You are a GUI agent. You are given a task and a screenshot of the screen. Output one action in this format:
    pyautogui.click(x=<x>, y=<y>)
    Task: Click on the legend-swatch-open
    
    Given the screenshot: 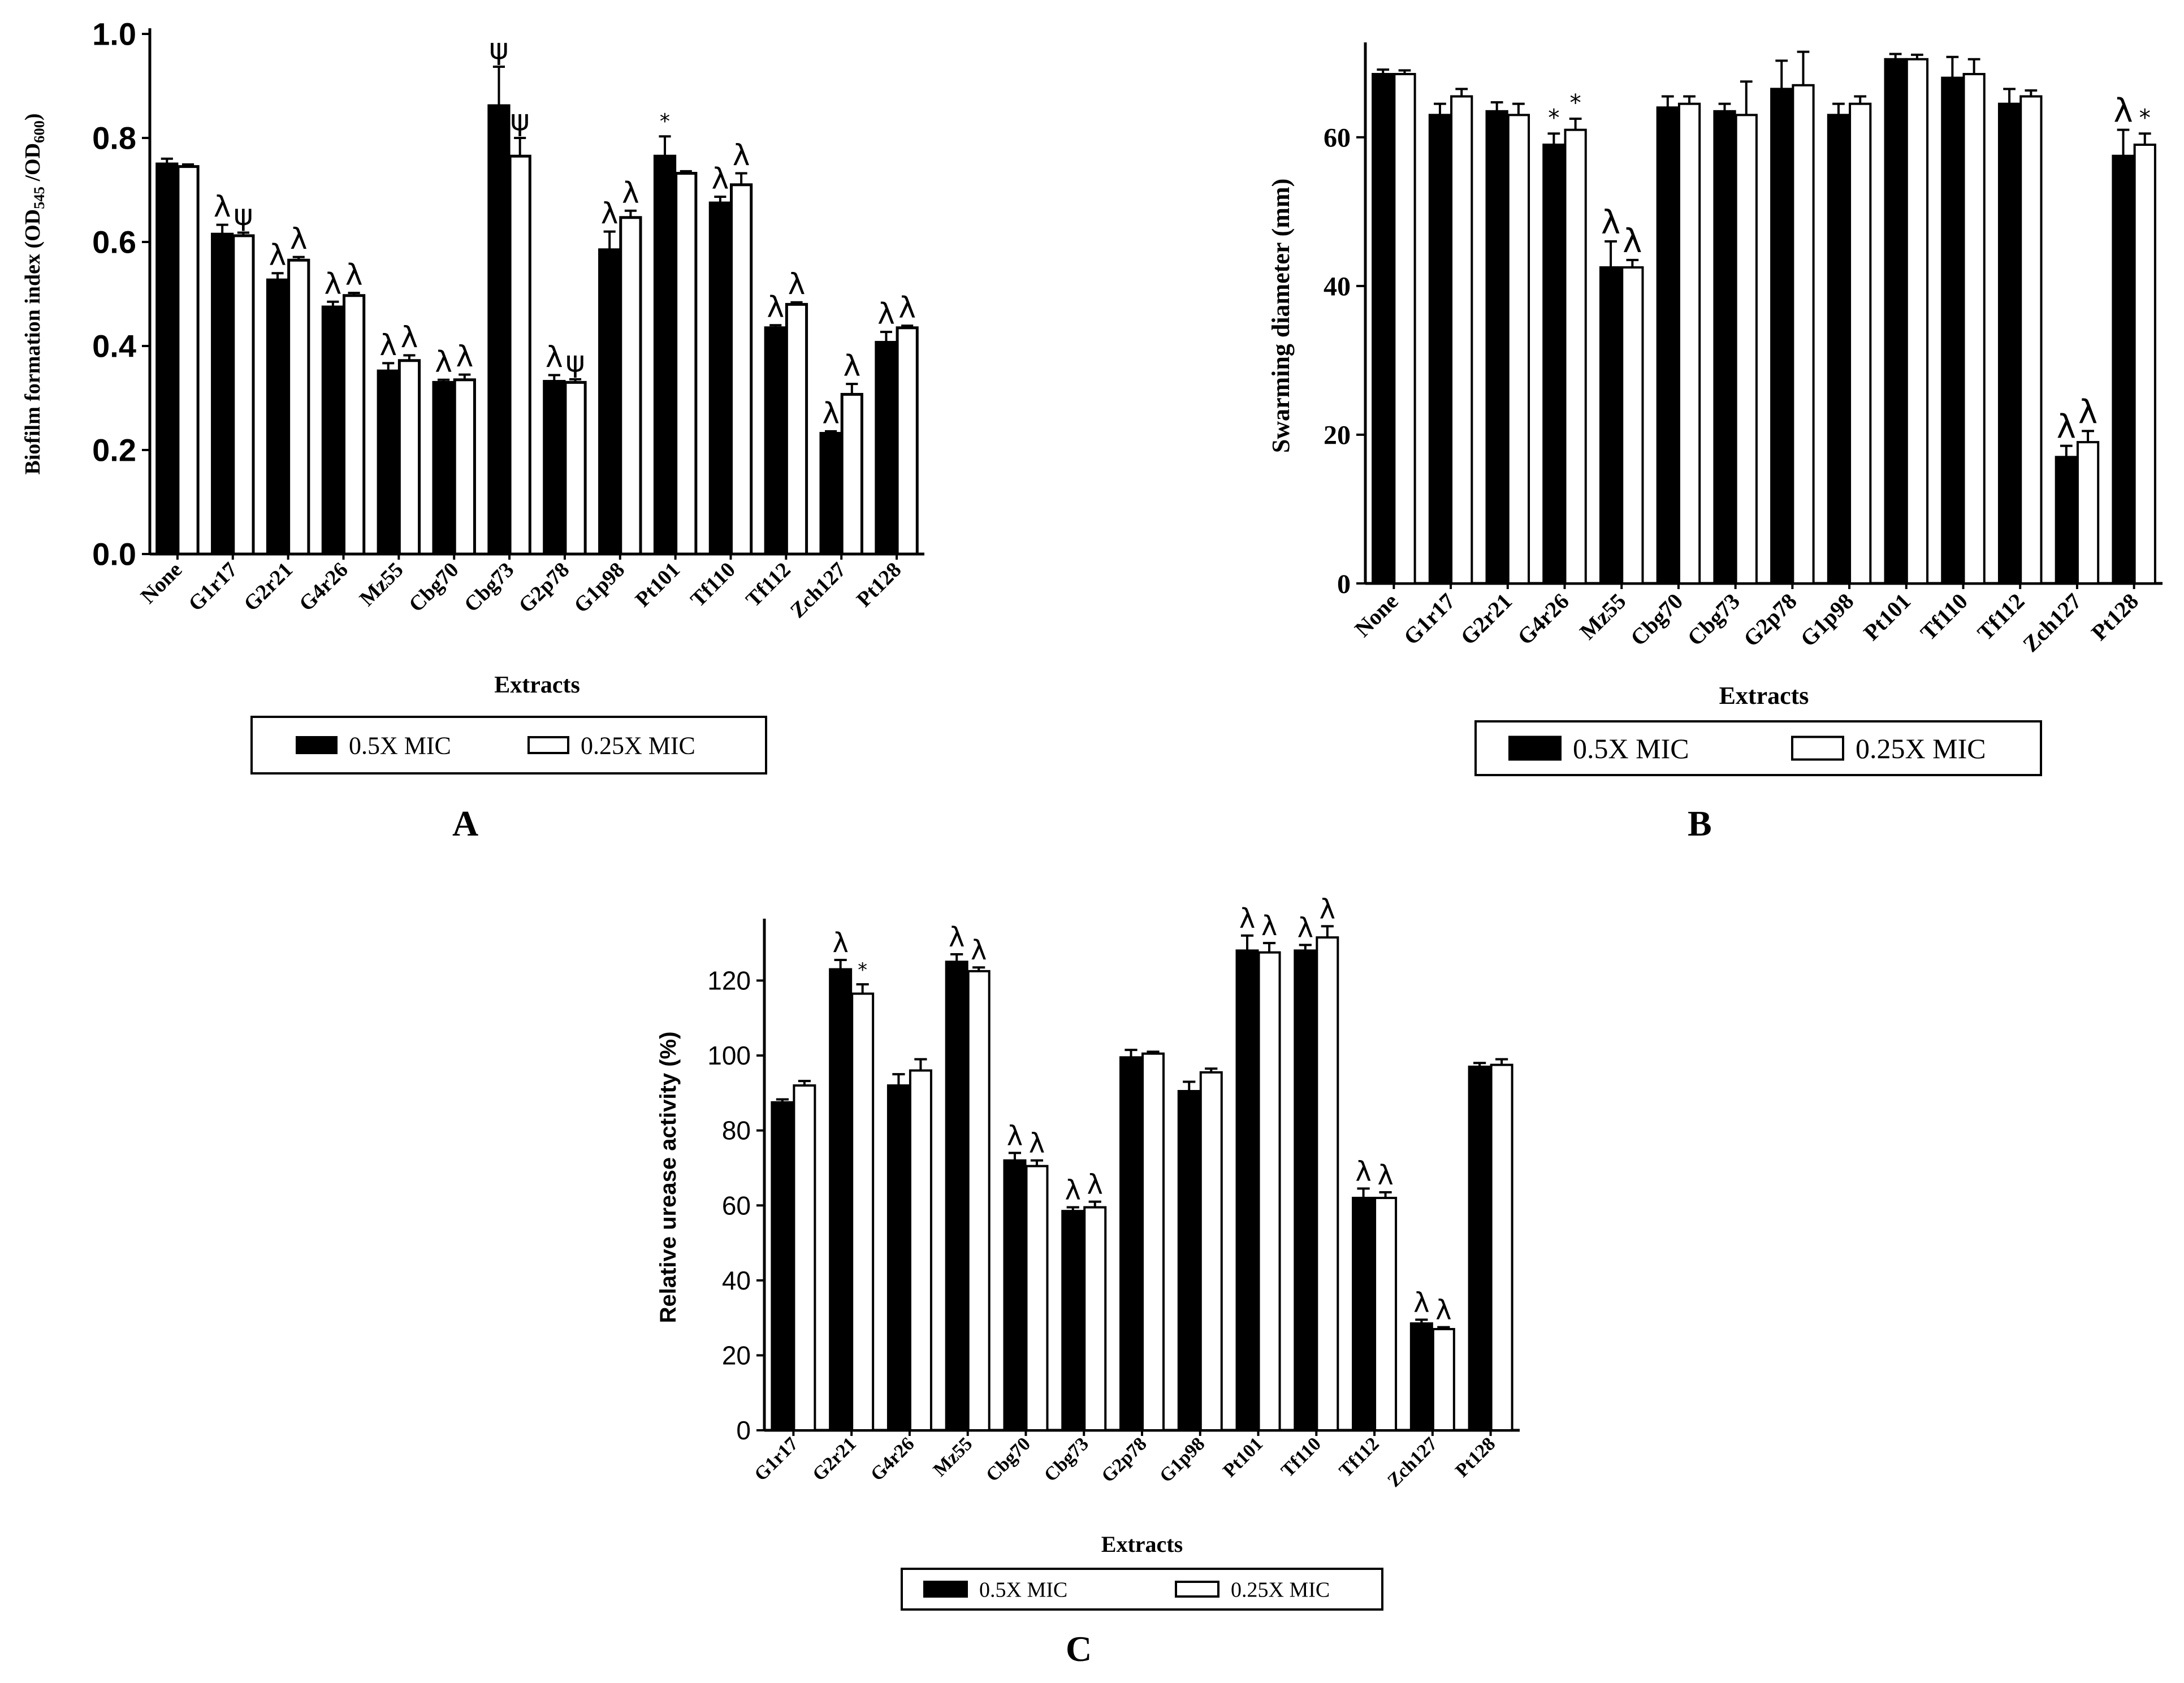 What is the action you would take?
    pyautogui.click(x=548, y=745)
    